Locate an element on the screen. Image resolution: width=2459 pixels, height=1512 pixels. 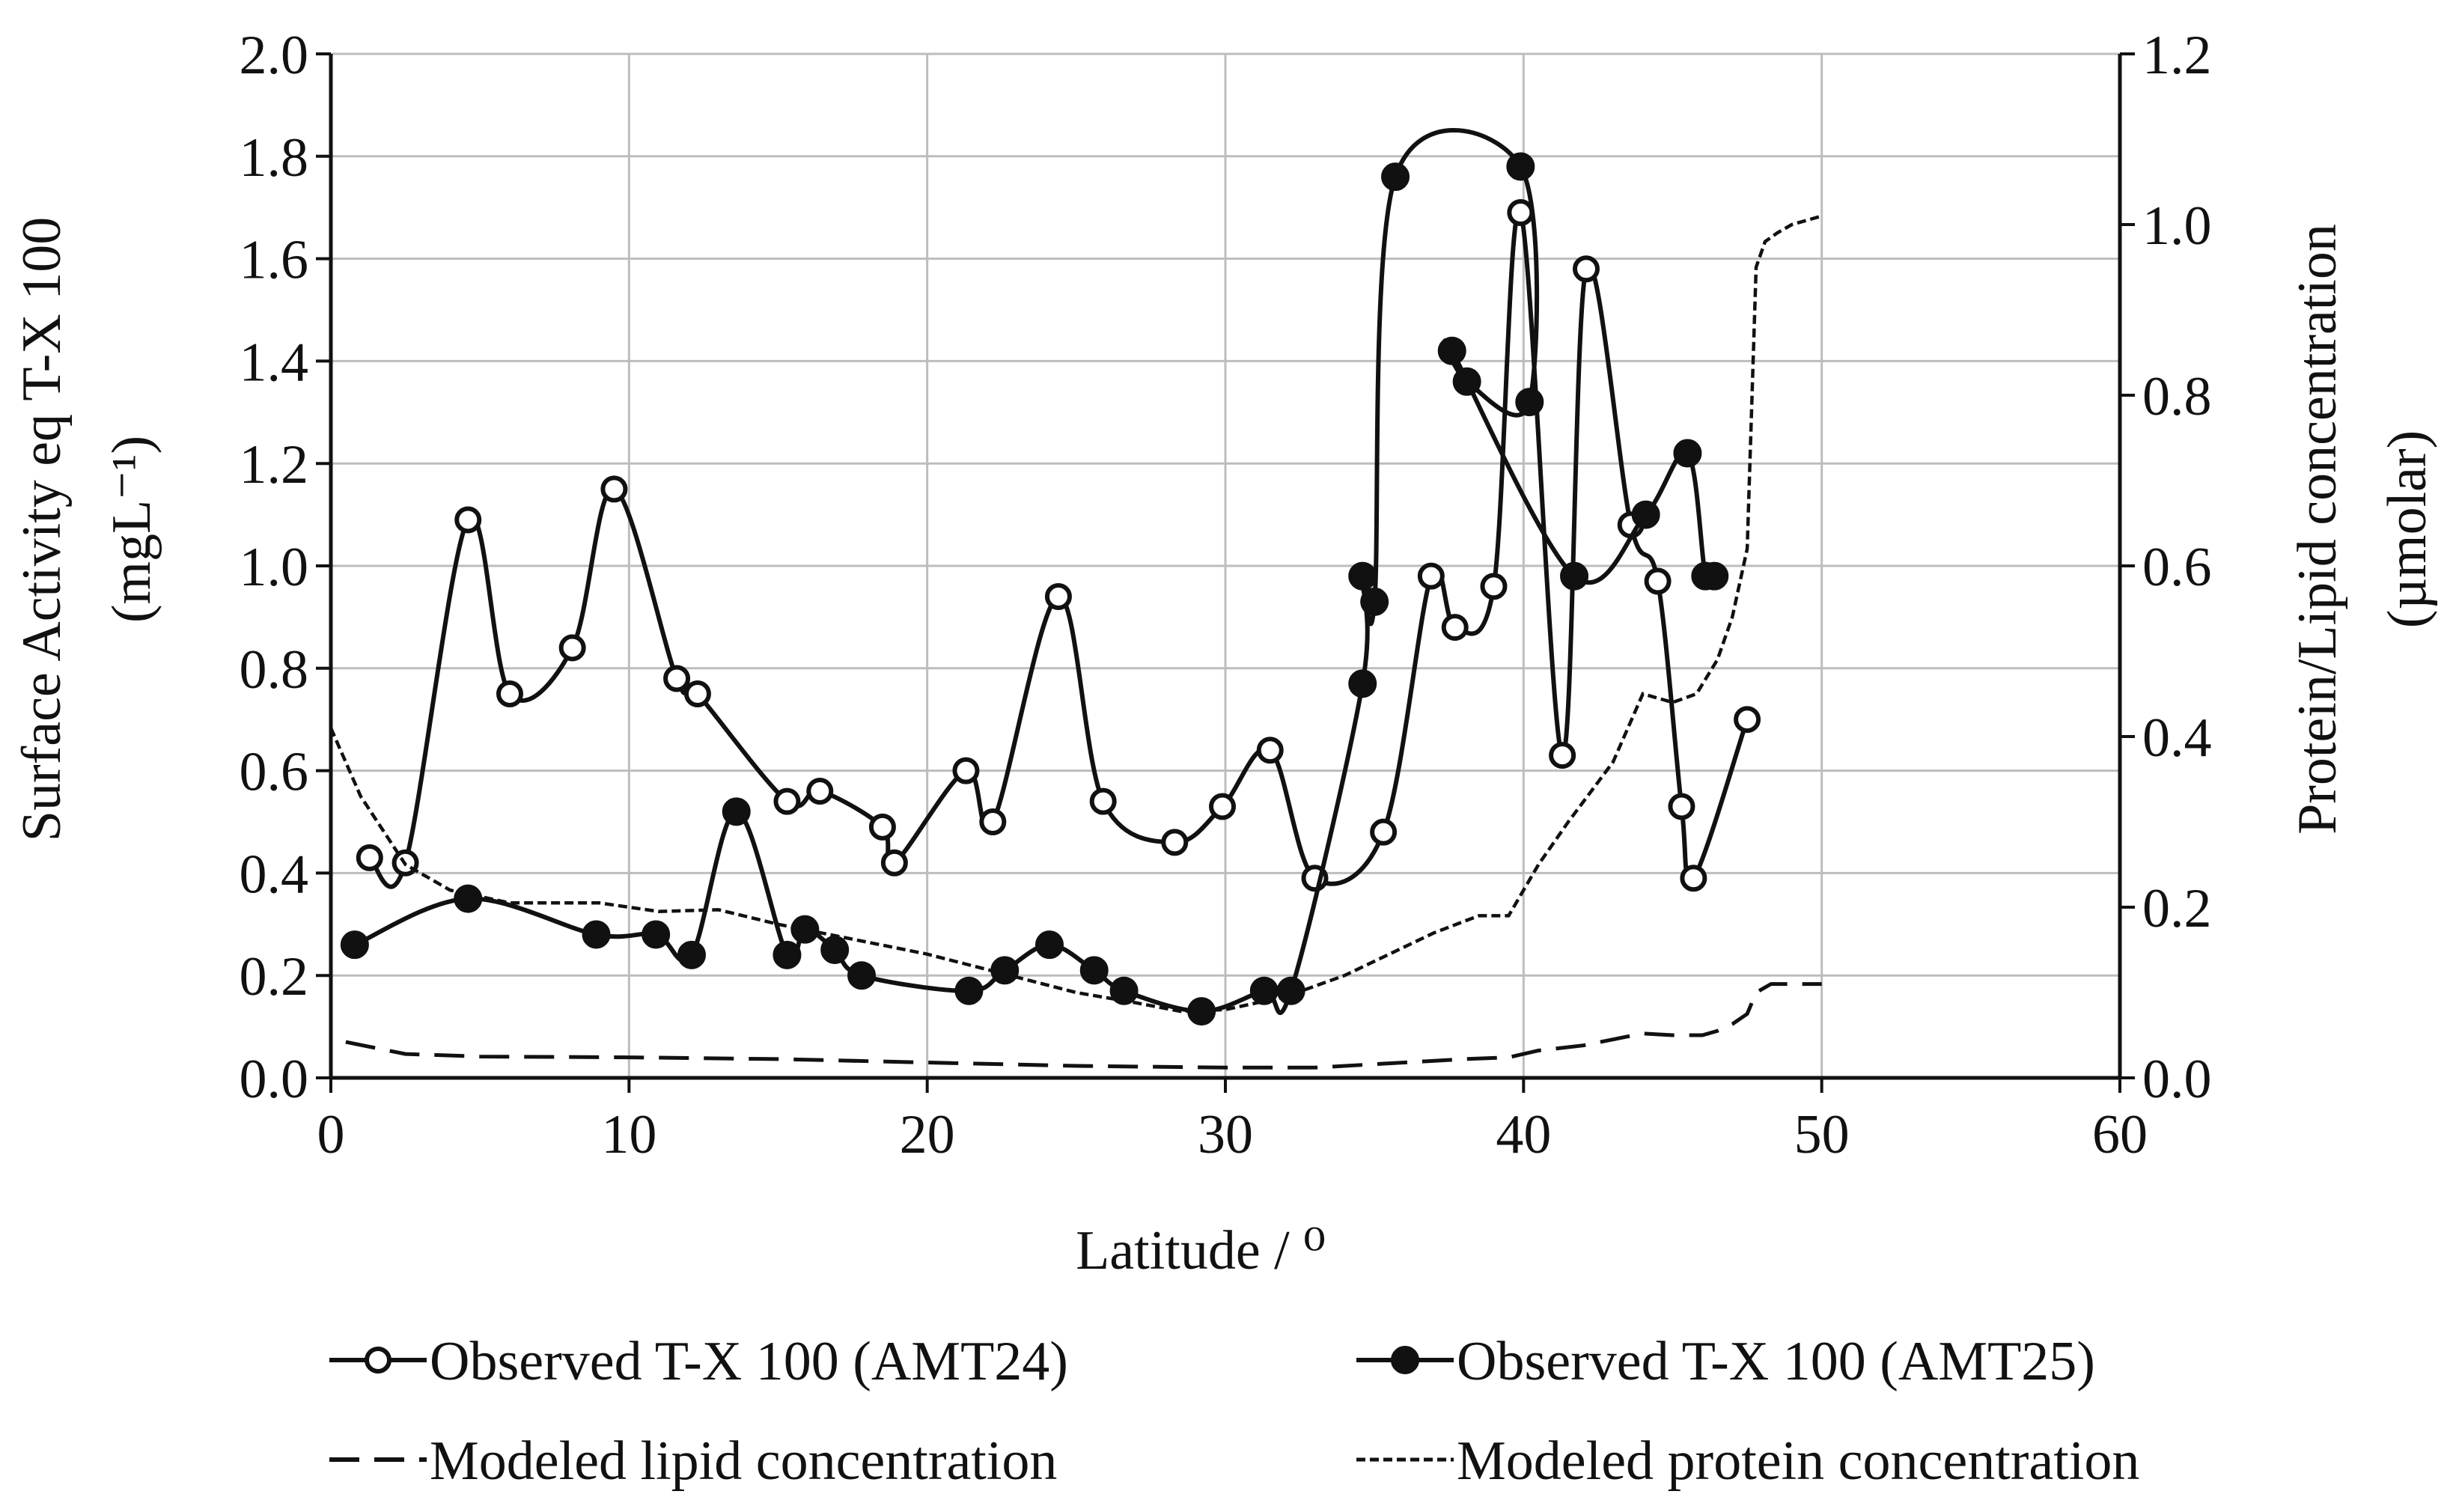
y-right-tick-labels: 0.0 0.2 0.4 0.6 0.8 1.0 1.2 is located at coordinates (2177, 567).